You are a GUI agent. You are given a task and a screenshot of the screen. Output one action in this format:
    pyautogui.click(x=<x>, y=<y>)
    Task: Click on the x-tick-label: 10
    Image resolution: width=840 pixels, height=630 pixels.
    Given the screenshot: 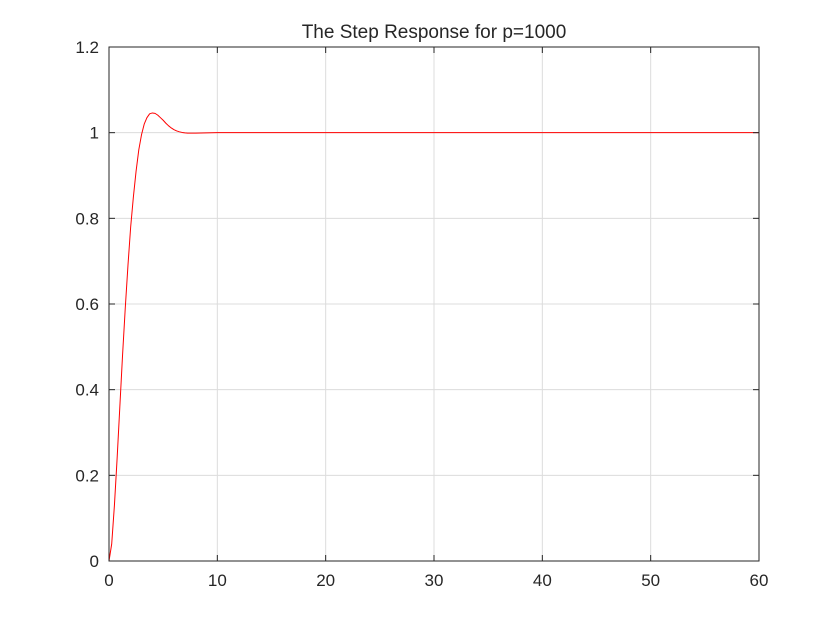 What is the action you would take?
    pyautogui.click(x=217, y=580)
    